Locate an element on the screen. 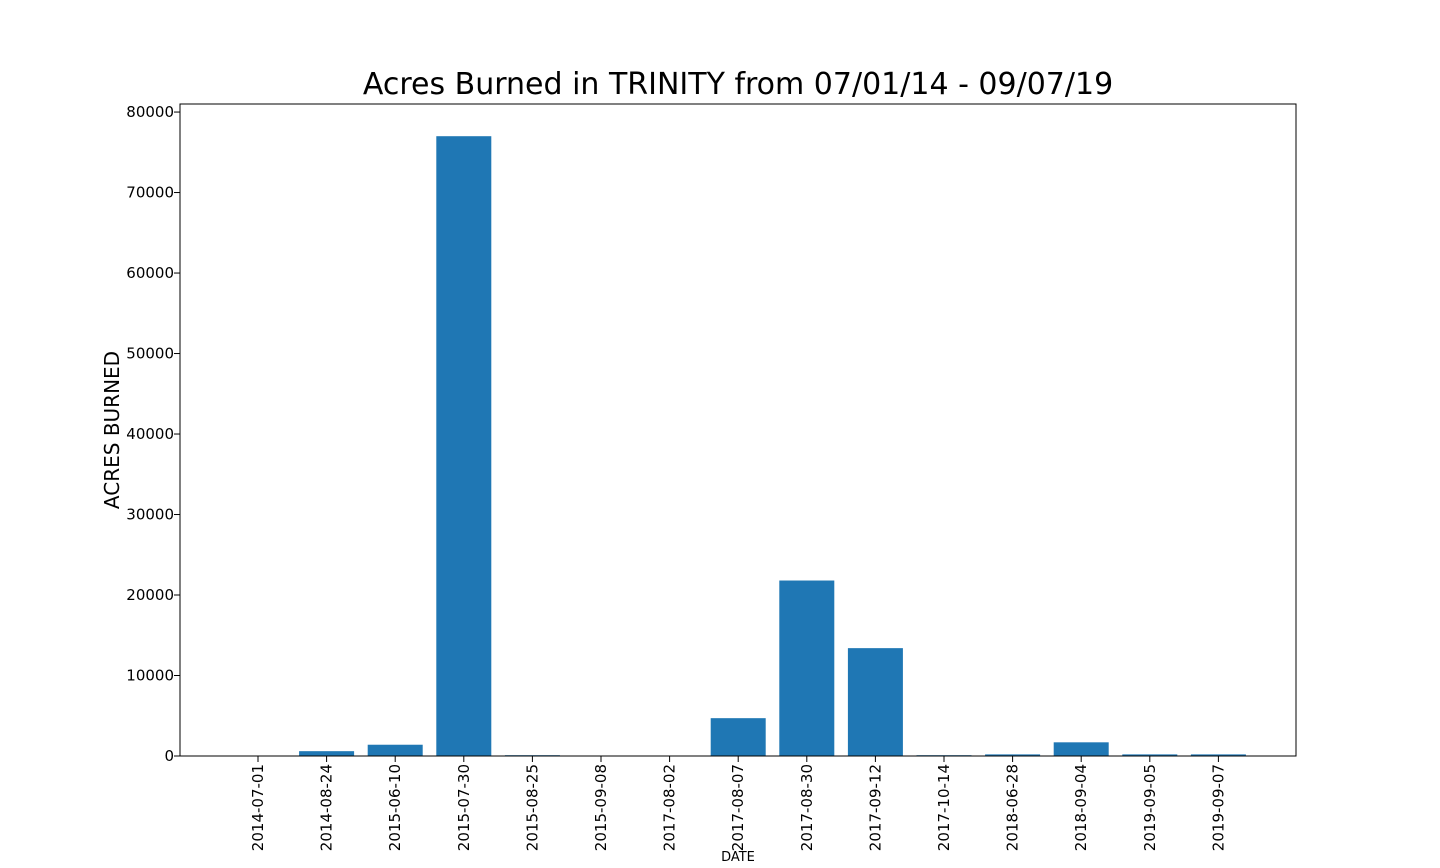 The height and width of the screenshot is (868, 1440). x-tick-label: 2015-08-25 is located at coordinates (532, 807).